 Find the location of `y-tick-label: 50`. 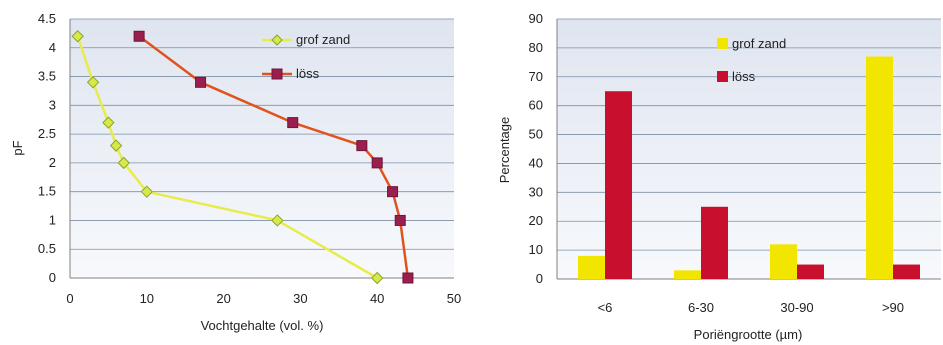

y-tick-label: 50 is located at coordinates (536, 134).